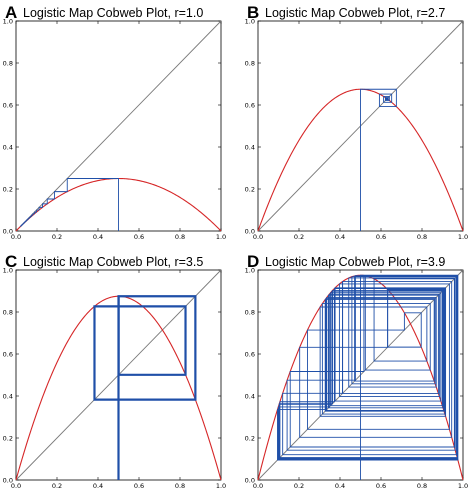  Describe the element at coordinates (253, 12) in the screenshot. I see `panel-label: B` at that location.